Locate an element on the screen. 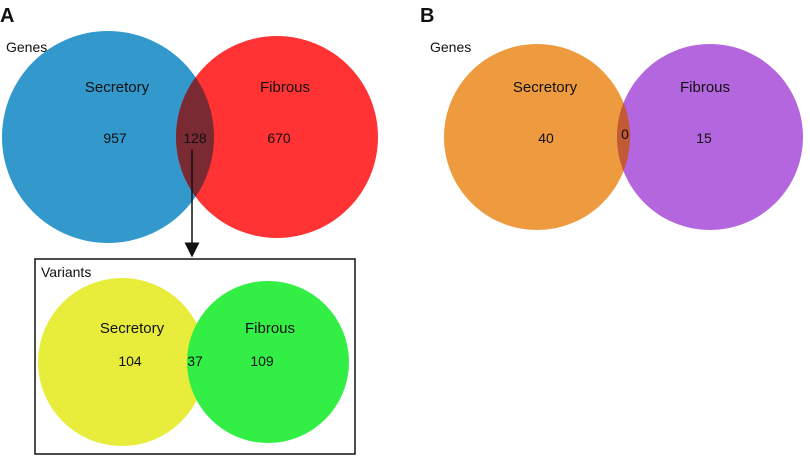  circle-secretory-genes-b is located at coordinates (537, 137).